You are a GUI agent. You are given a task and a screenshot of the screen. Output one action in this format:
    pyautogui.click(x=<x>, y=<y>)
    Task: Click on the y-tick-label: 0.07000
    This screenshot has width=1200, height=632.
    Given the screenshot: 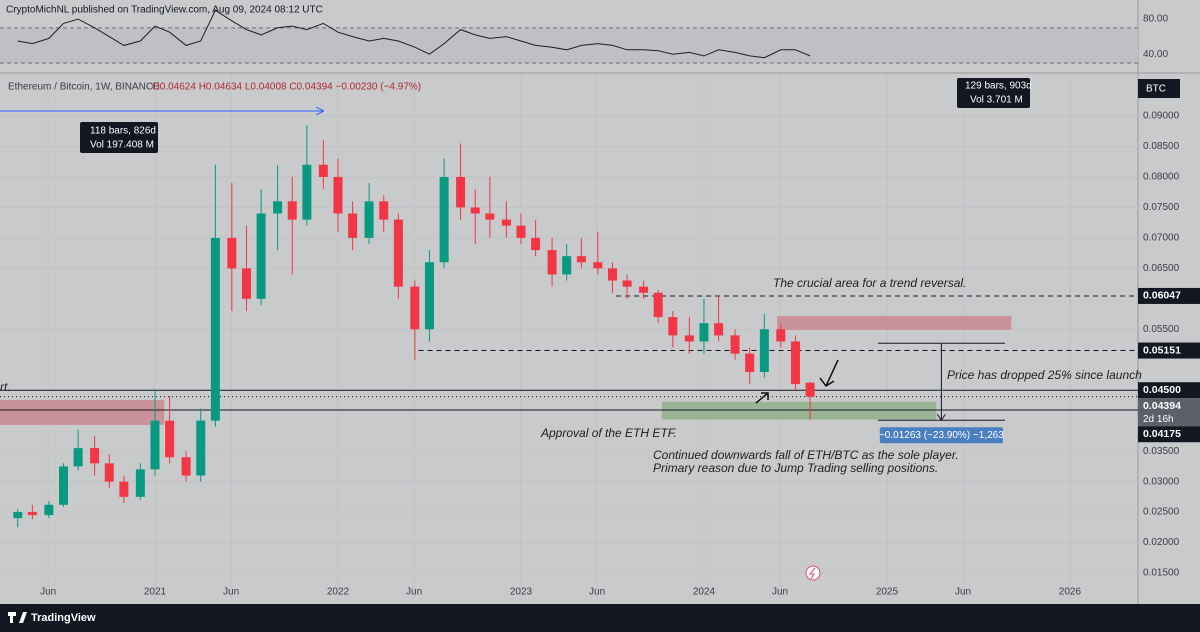 What is the action you would take?
    pyautogui.click(x=1161, y=238)
    